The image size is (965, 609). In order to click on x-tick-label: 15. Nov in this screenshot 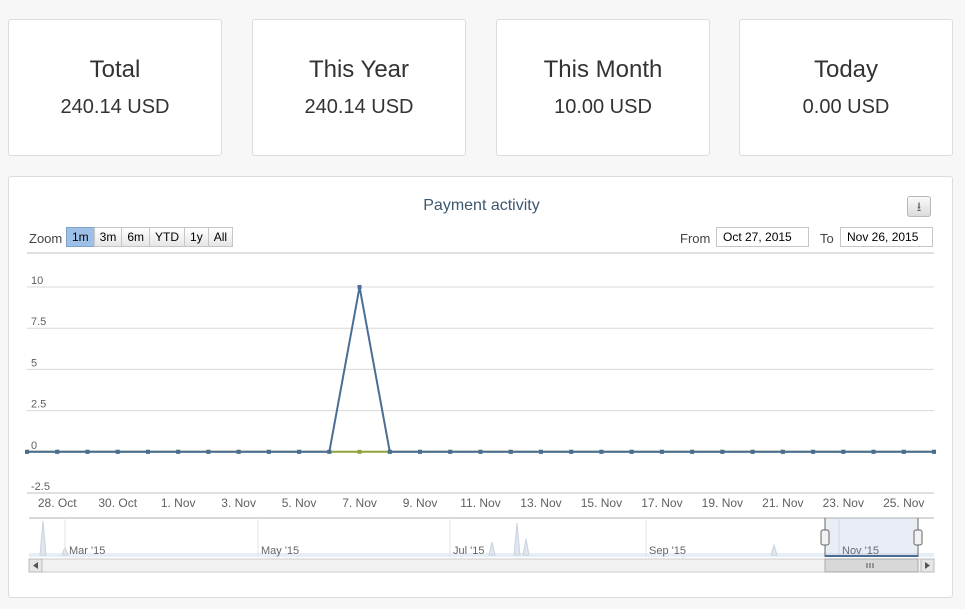, I will do `click(601, 503)`.